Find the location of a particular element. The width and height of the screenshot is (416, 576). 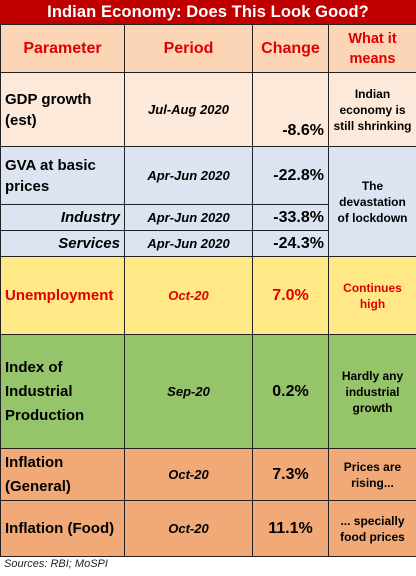

inflation-food-parameter: Inflation (Food) is located at coordinates (62, 528).